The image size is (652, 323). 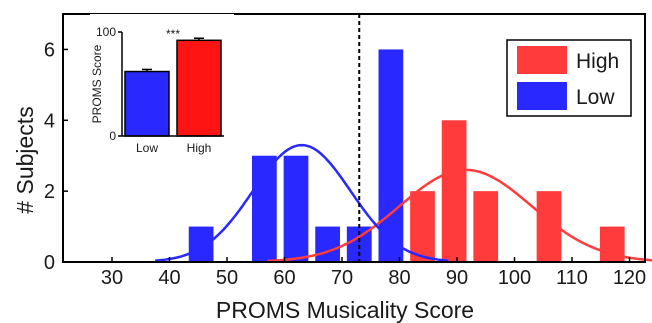 I want to click on x-tick-label-7: 100, so click(x=514, y=278).